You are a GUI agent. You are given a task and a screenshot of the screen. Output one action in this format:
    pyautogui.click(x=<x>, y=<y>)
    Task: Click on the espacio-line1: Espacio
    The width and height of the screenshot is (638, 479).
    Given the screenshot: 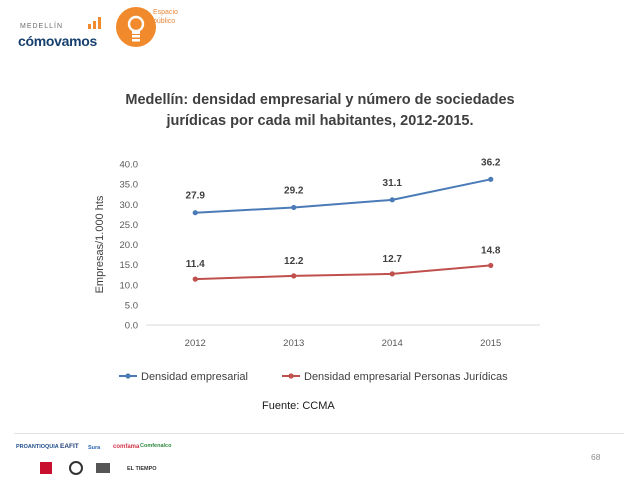 What is the action you would take?
    pyautogui.click(x=165, y=12)
    